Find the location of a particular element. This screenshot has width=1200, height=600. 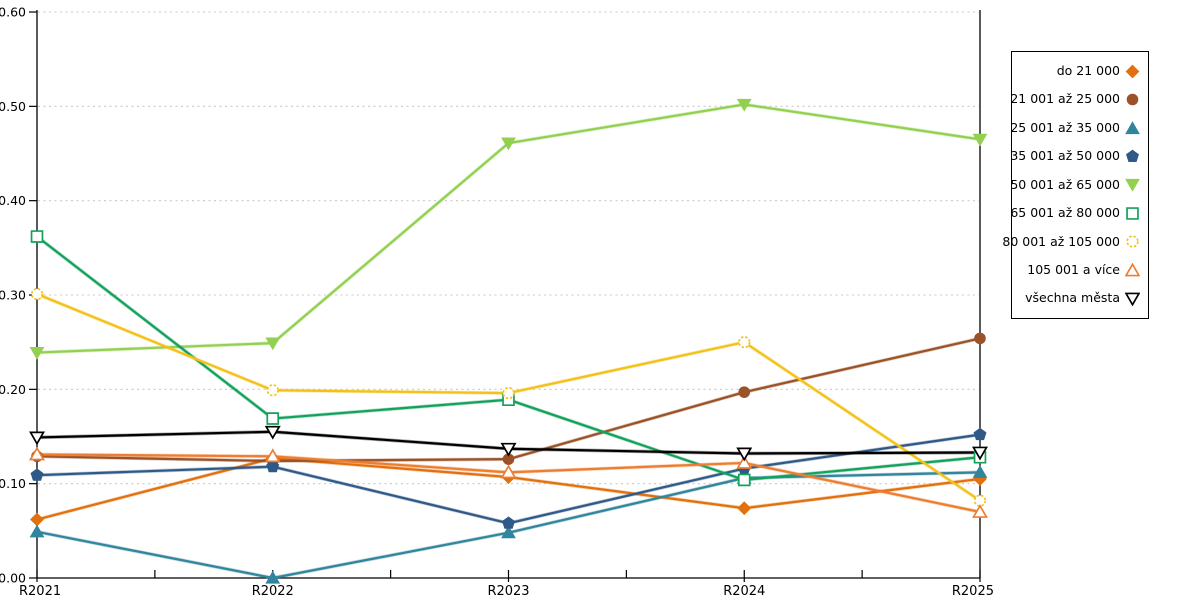

legend-item: 80 001 až 105 000 is located at coordinates (1075, 241).